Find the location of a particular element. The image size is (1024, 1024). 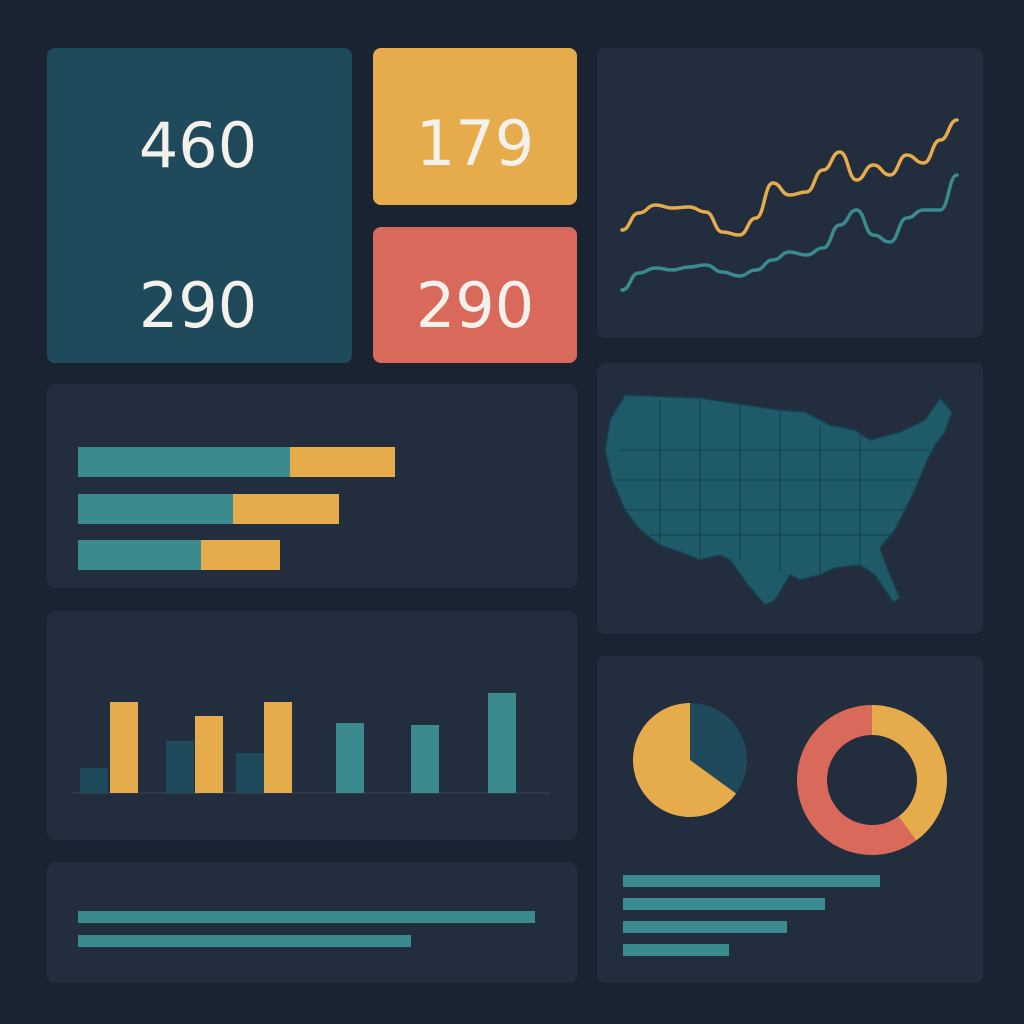

us-map is located at coordinates (778, 500).